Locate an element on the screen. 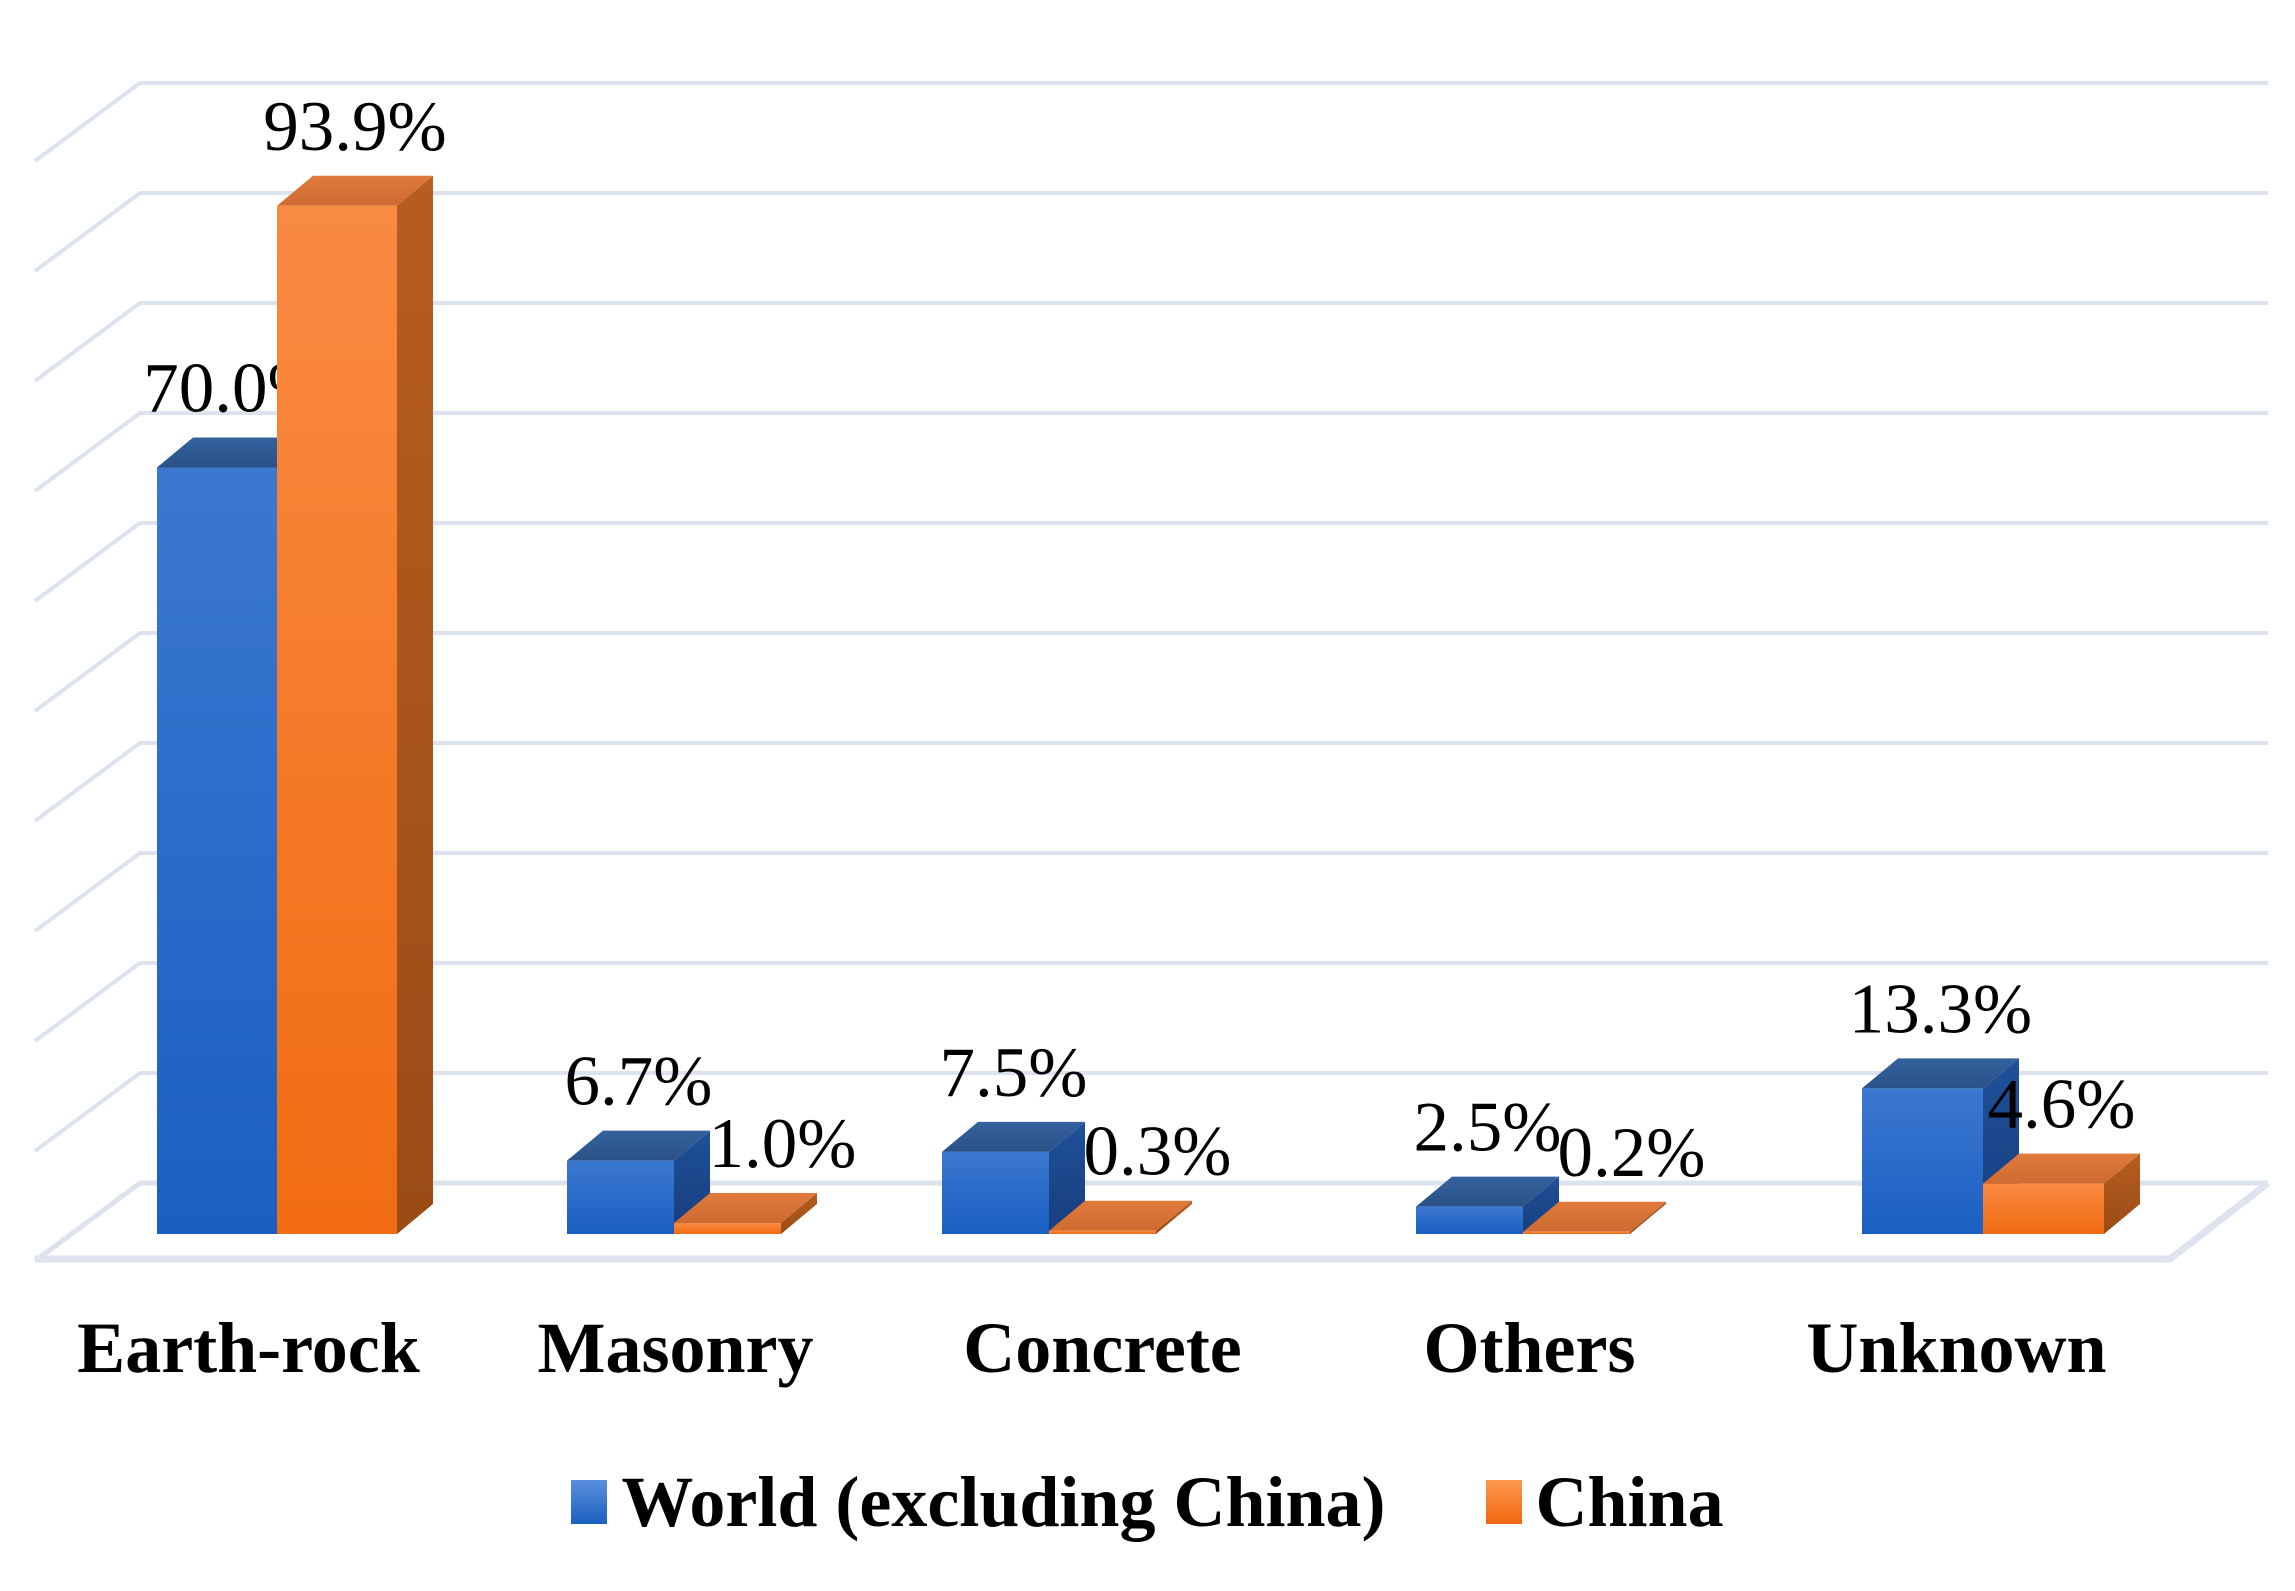  data-label: 0.2% is located at coordinates (1632, 1153).